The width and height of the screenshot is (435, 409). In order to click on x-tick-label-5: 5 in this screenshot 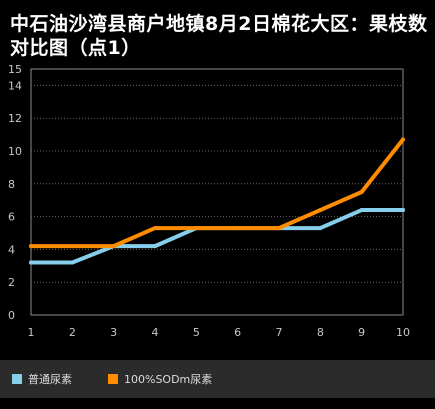, I will do `click(196, 332)`.